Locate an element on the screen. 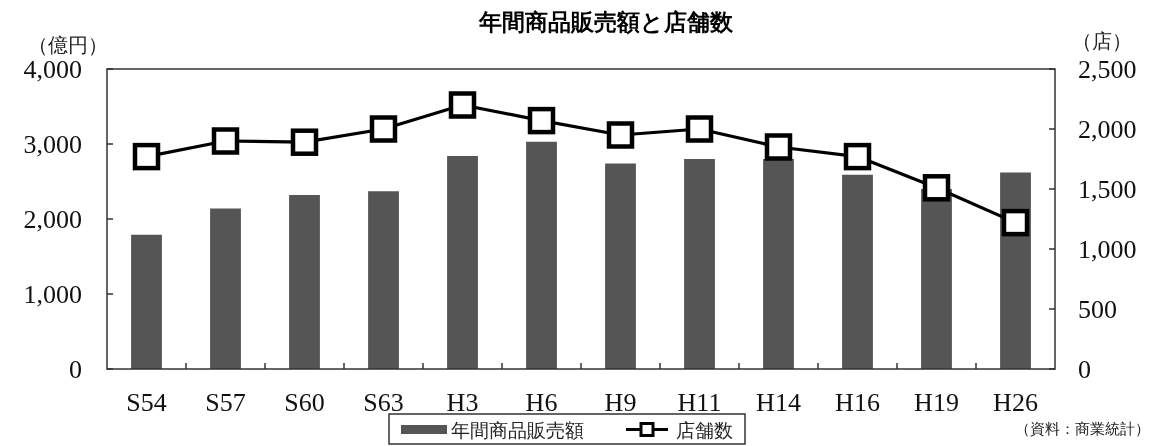  x-tick-label: S63 is located at coordinates (383, 402).